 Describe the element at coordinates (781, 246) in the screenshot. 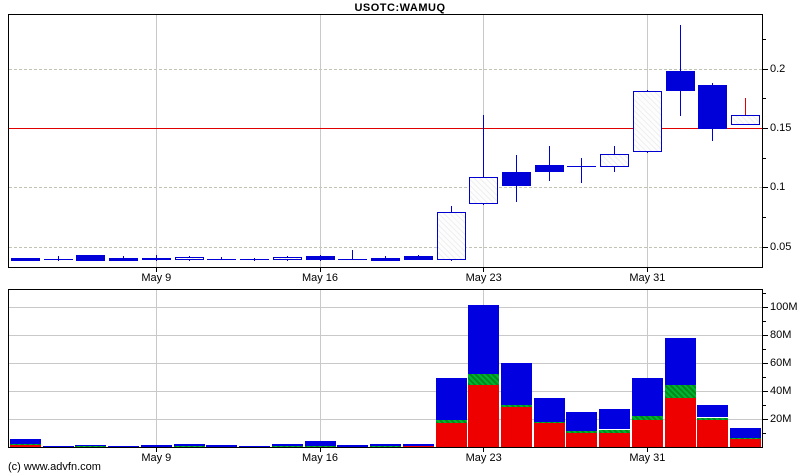

I see `y-axis-label: 0.05` at that location.